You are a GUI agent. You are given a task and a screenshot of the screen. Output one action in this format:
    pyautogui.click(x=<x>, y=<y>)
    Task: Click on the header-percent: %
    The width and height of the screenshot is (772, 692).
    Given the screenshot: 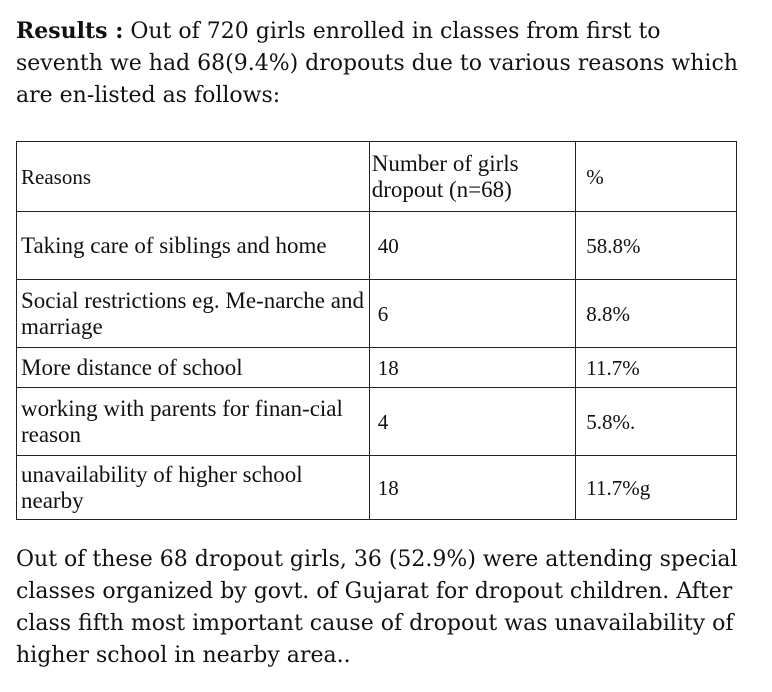 What is the action you would take?
    pyautogui.click(x=656, y=176)
    